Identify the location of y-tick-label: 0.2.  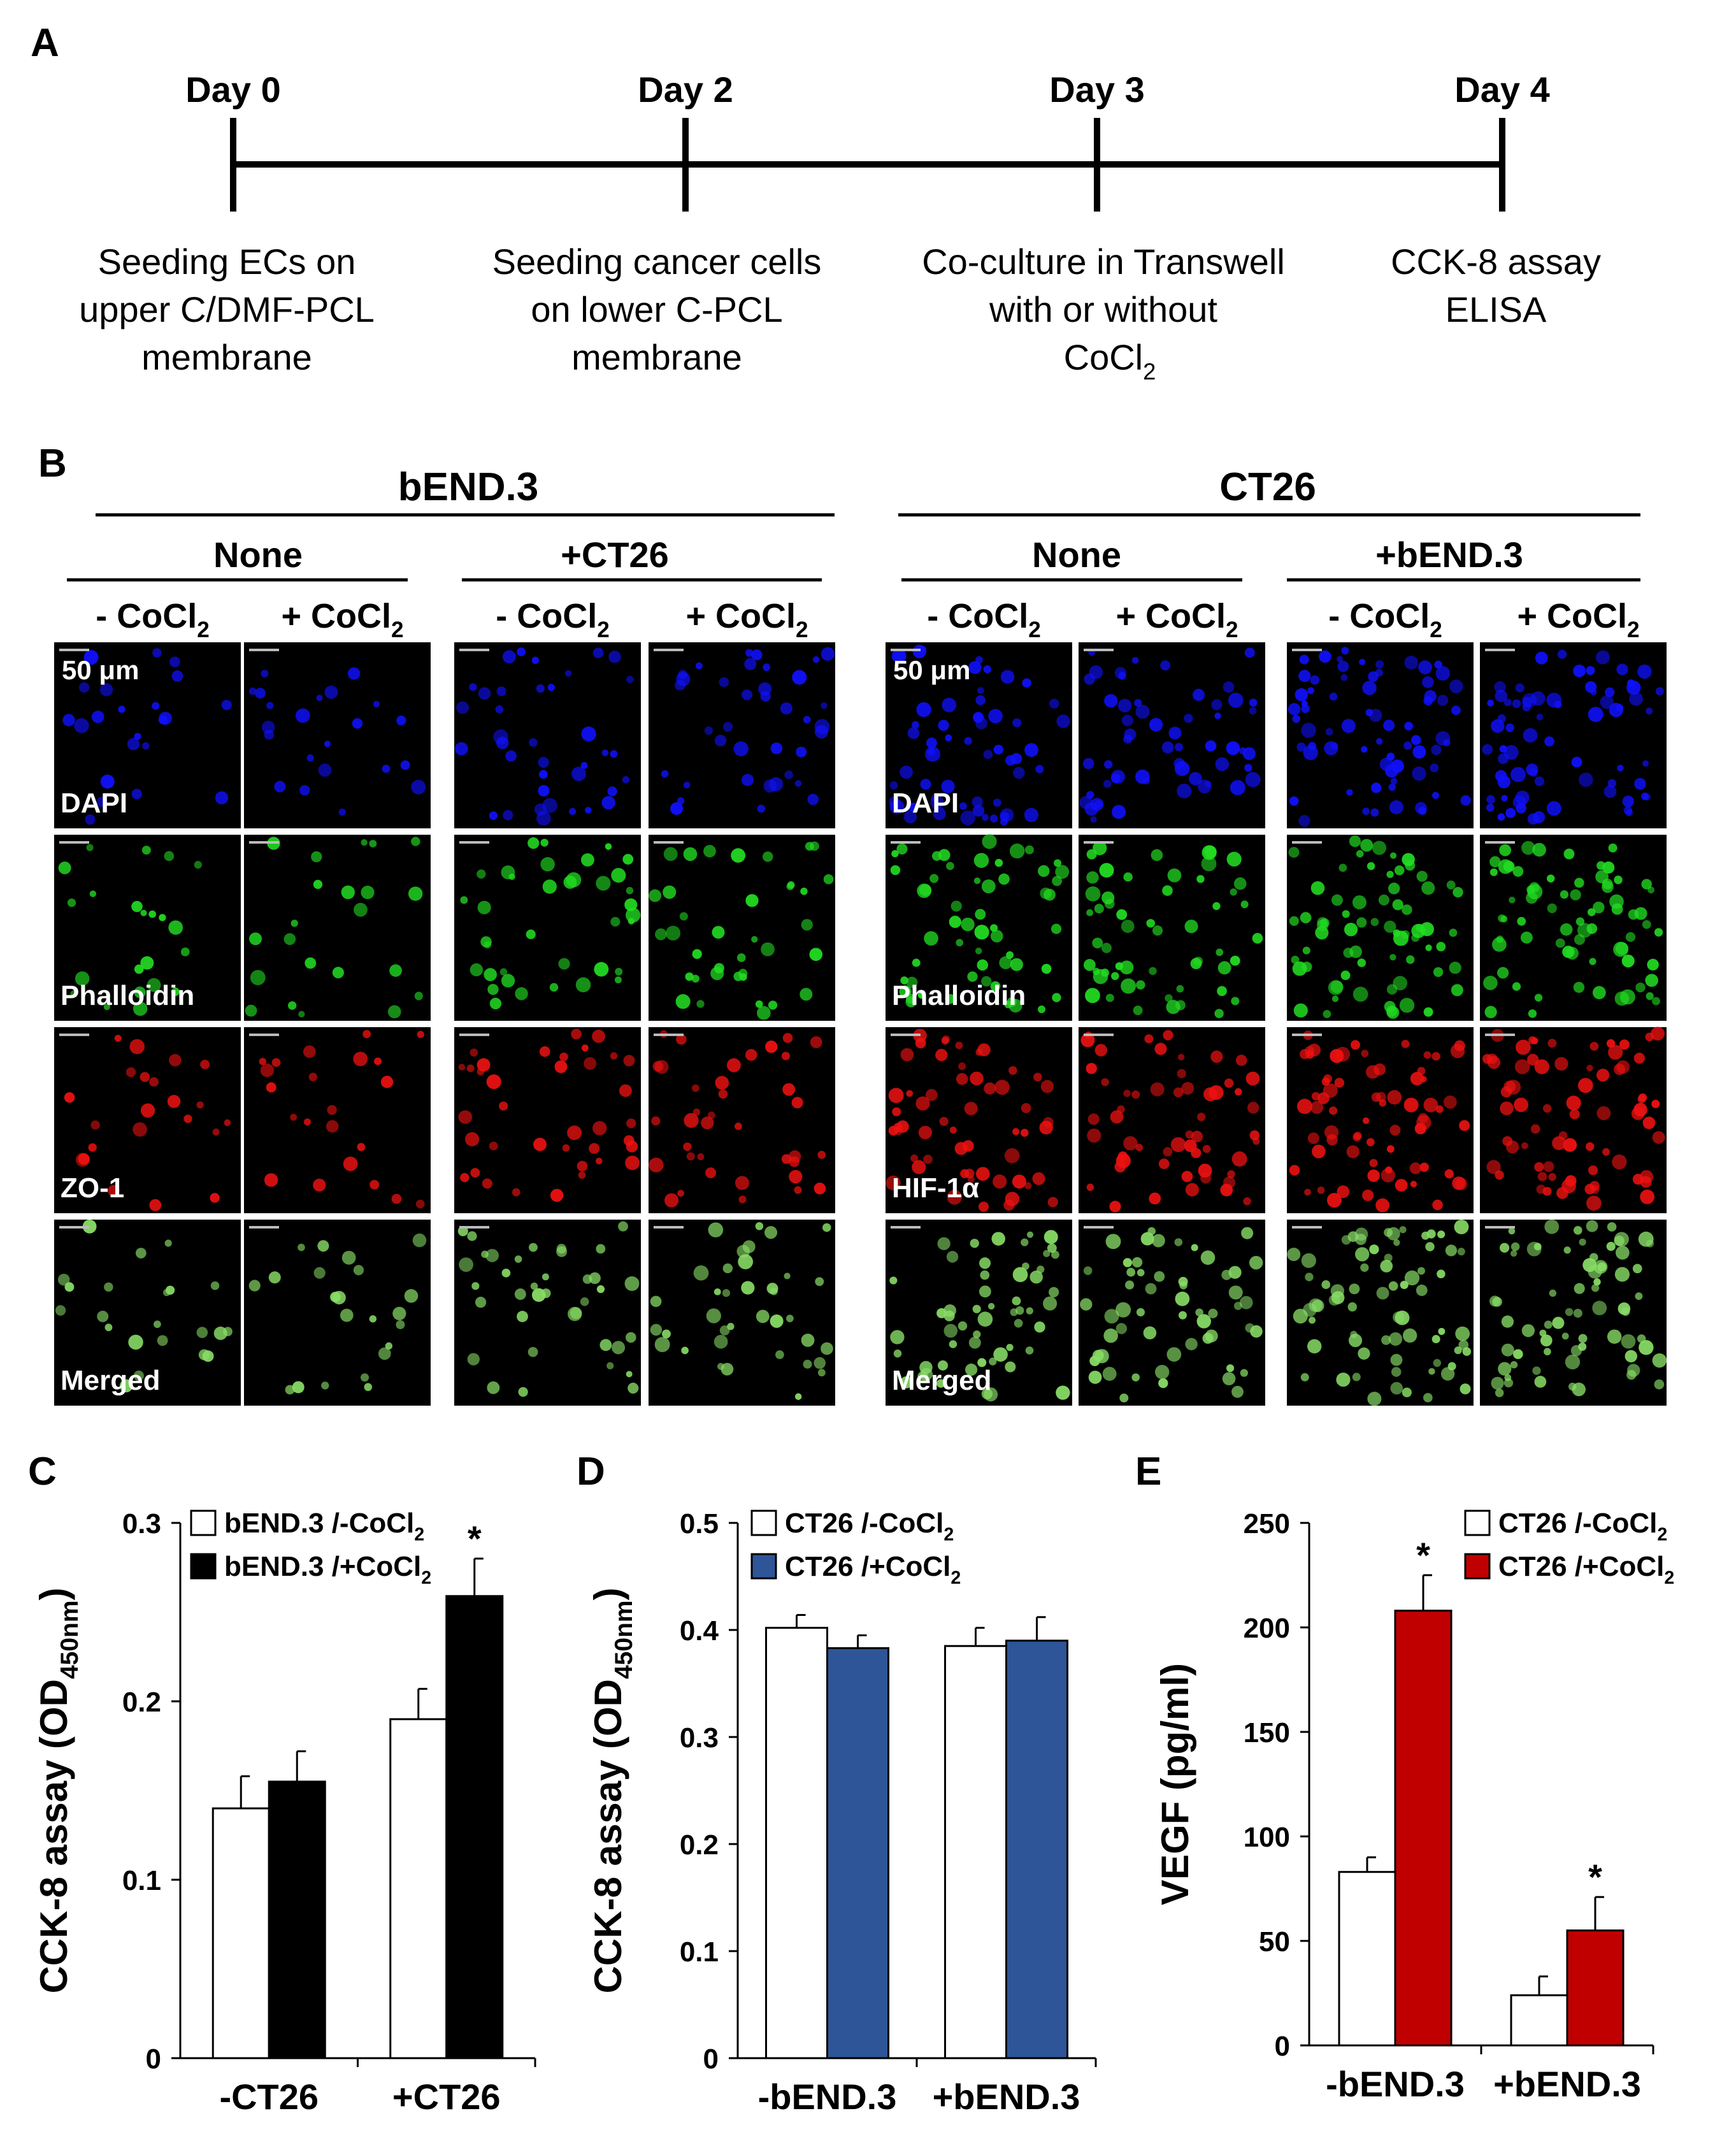
(699, 1845).